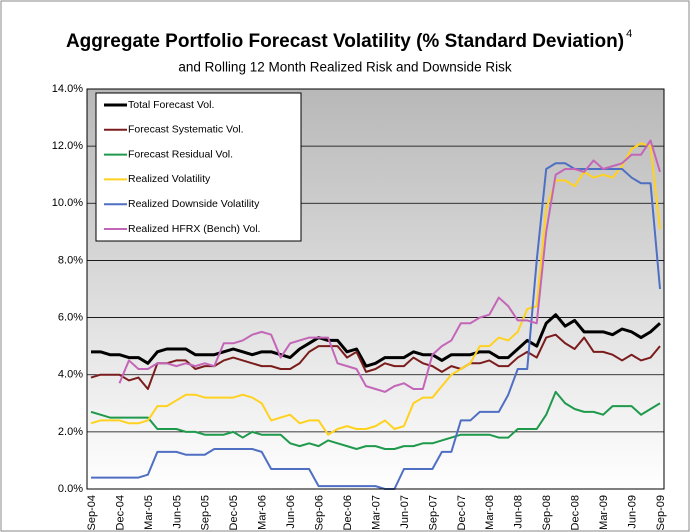  Describe the element at coordinates (604, 512) in the screenshot. I see `x-tick-label: Mar-09` at that location.